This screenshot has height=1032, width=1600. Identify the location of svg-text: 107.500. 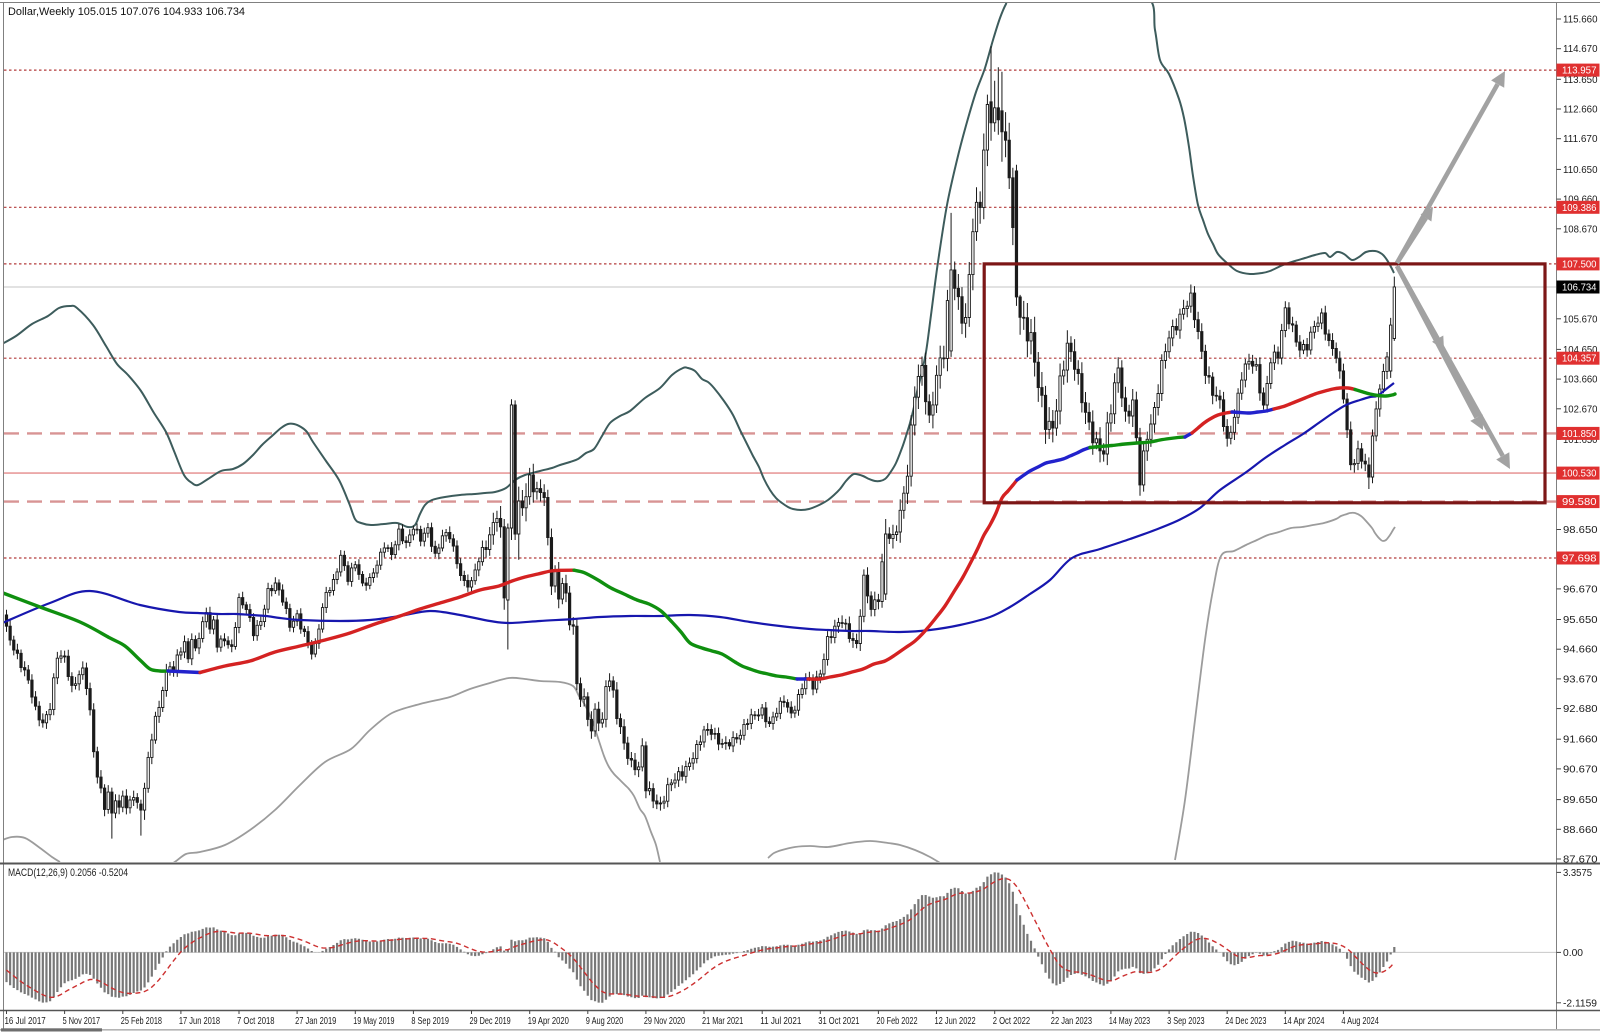
(1579, 264).